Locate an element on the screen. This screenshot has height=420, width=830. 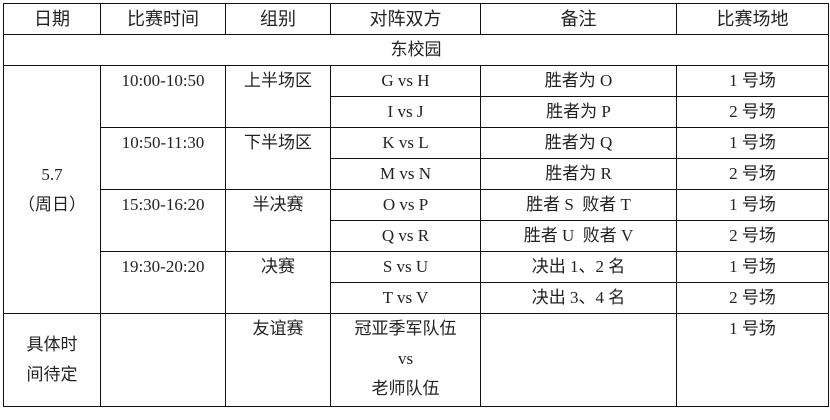
note-cell: 胜者为 R is located at coordinates (578, 174).